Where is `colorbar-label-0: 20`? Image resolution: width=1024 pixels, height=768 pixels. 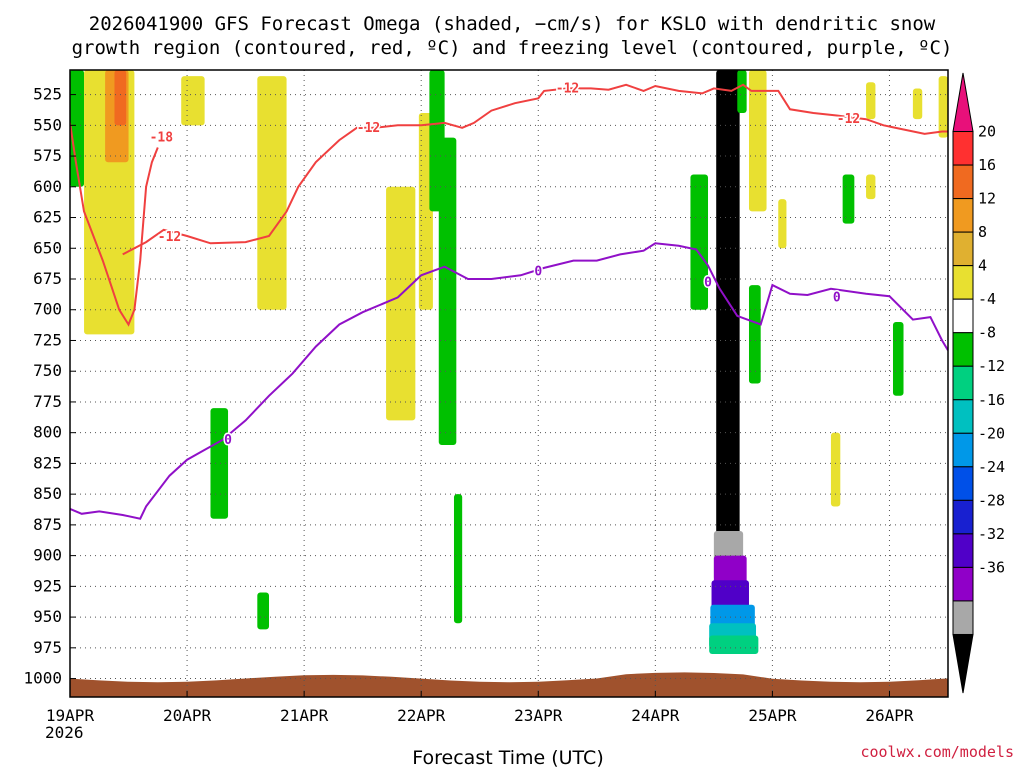 colorbar-label-0: 20 is located at coordinates (987, 132).